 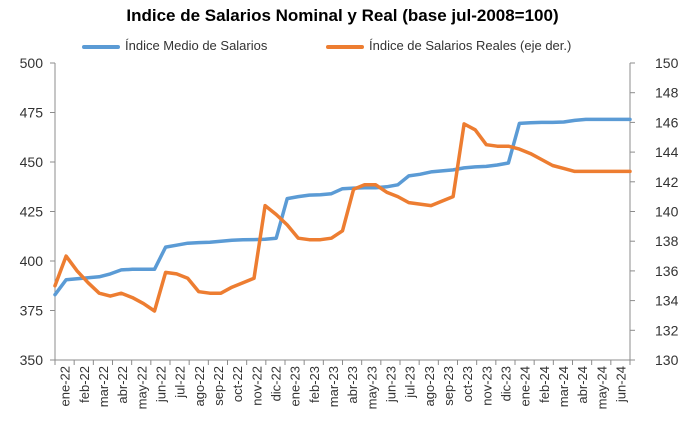 What do you see at coordinates (620, 384) in the screenshot?
I see `x-tick-label: jun-24` at bounding box center [620, 384].